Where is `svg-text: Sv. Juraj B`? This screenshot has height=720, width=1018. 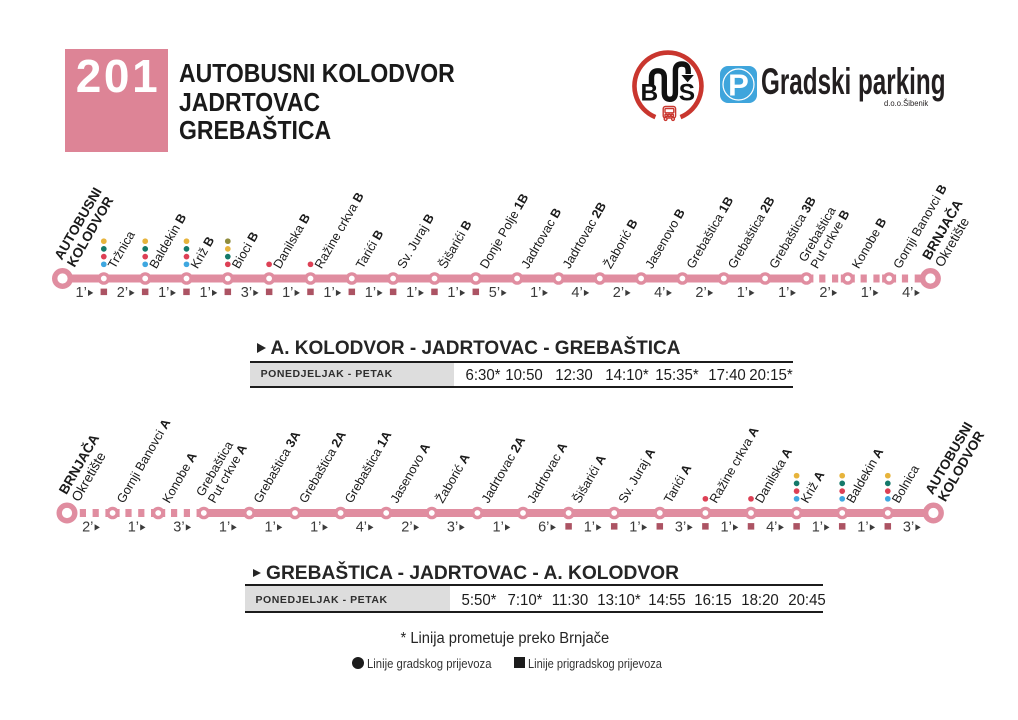 svg-text: Sv. Juraj B is located at coordinates (416, 241).